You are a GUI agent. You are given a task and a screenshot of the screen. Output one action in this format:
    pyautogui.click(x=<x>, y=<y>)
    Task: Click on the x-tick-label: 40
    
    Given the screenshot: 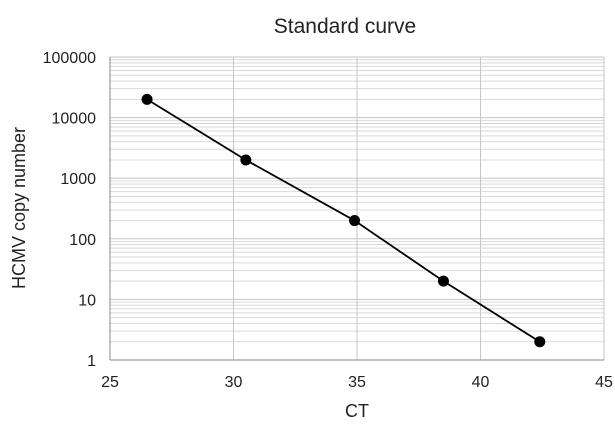 What is the action you would take?
    pyautogui.click(x=481, y=382)
    